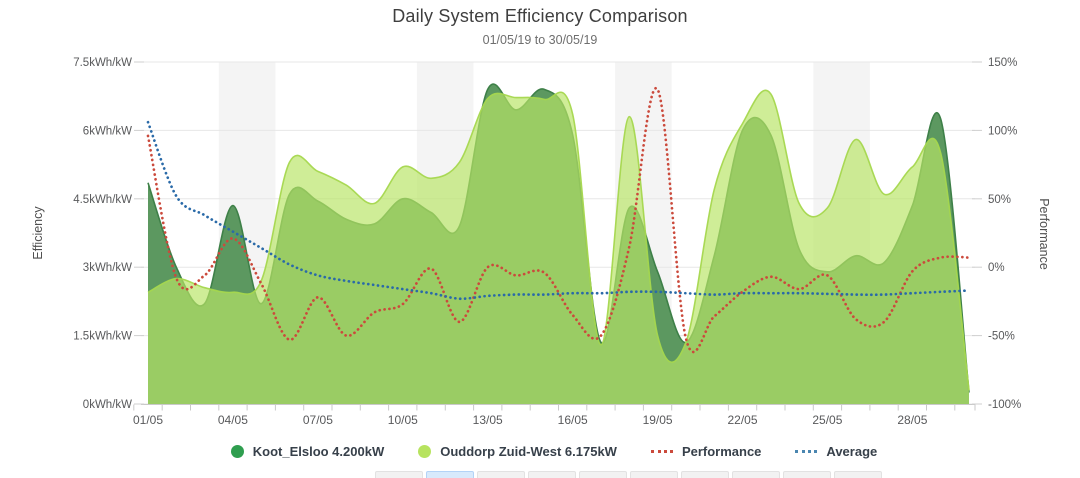 This screenshot has height=478, width=1080. I want to click on legend-item-ouddorp: Ouddorp Zuid-West 6.175kW, so click(517, 451).